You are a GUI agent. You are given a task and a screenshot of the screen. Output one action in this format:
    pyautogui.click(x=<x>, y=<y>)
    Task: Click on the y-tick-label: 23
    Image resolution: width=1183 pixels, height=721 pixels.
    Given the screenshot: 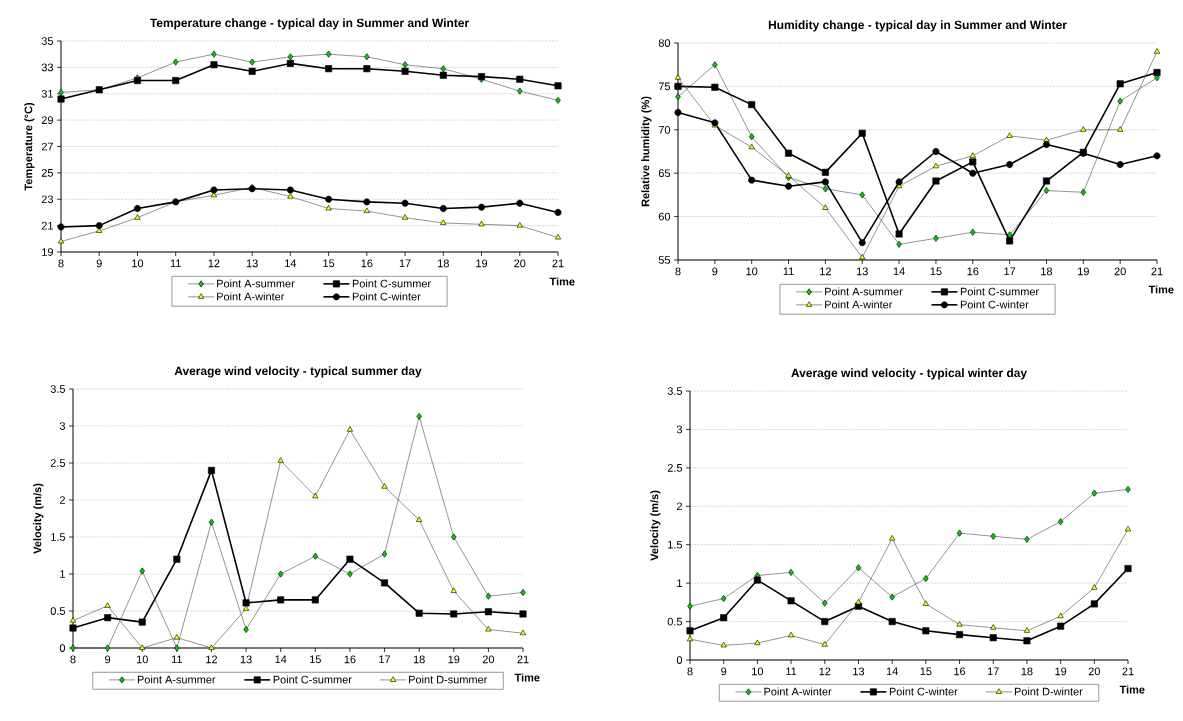 What is the action you would take?
    pyautogui.click(x=47, y=199)
    